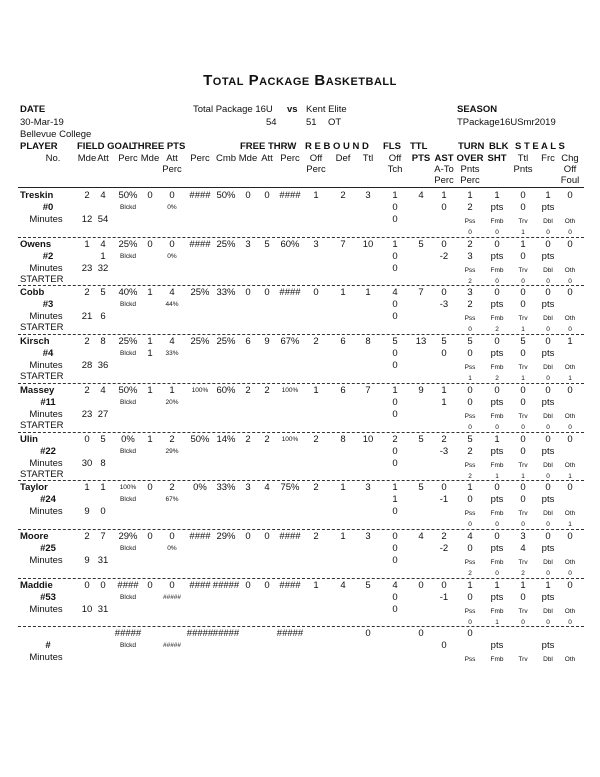 The image size is (600, 777). I want to click on stat-cell: 29%, so click(226, 536).